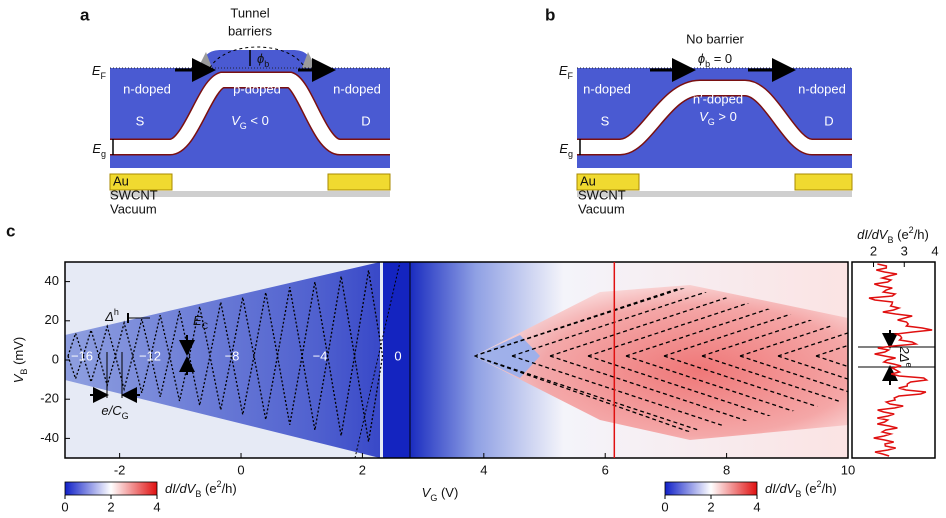 This screenshot has height=518, width=946. Describe the element at coordinates (909, 364) in the screenshot. I see `gap-annotation-part: e` at that location.